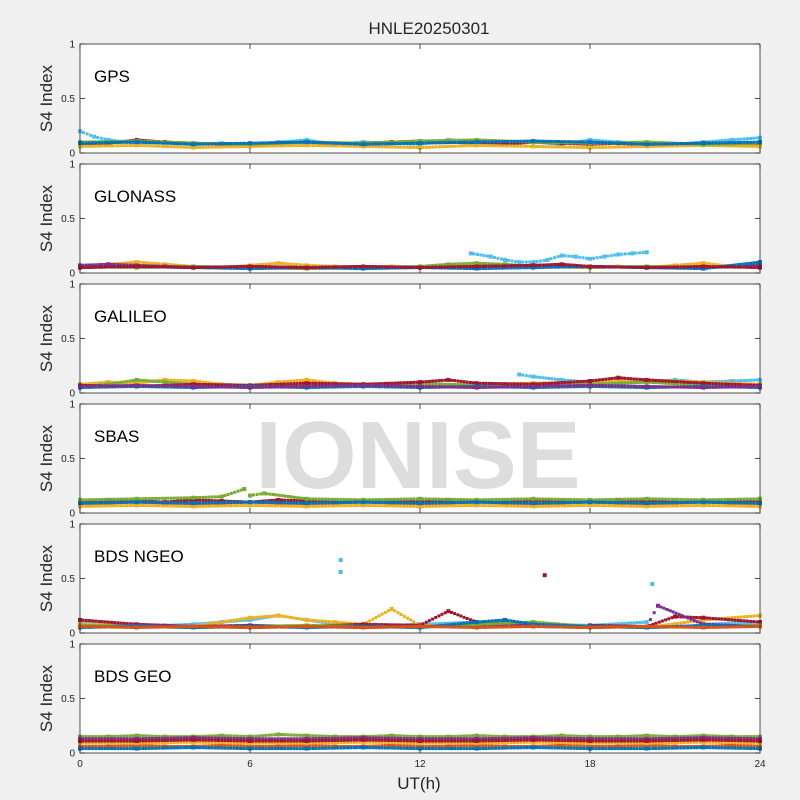 This screenshot has height=800, width=800. What do you see at coordinates (420, 218) in the screenshot?
I see `plot-area` at bounding box center [420, 218].